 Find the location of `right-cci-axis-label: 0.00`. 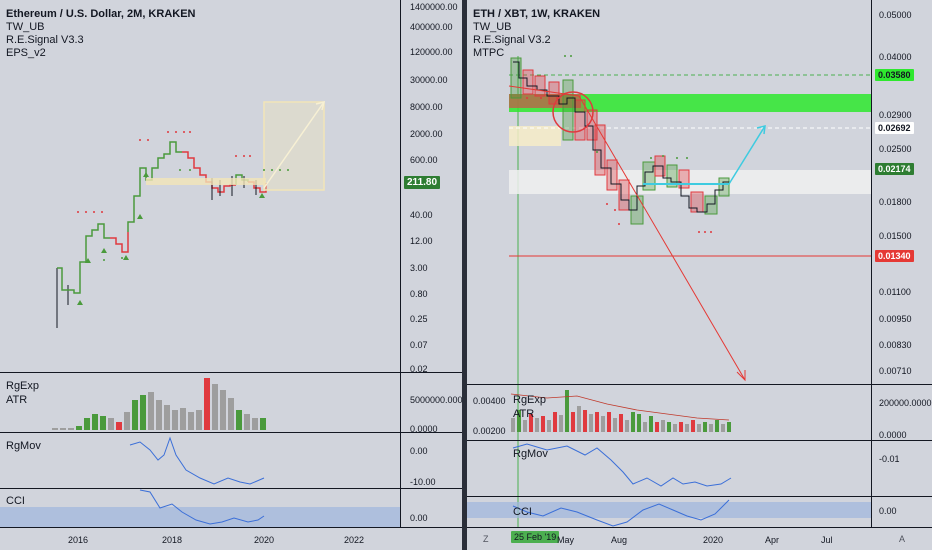

right-cci-axis-label: 0.00 is located at coordinates (888, 511).